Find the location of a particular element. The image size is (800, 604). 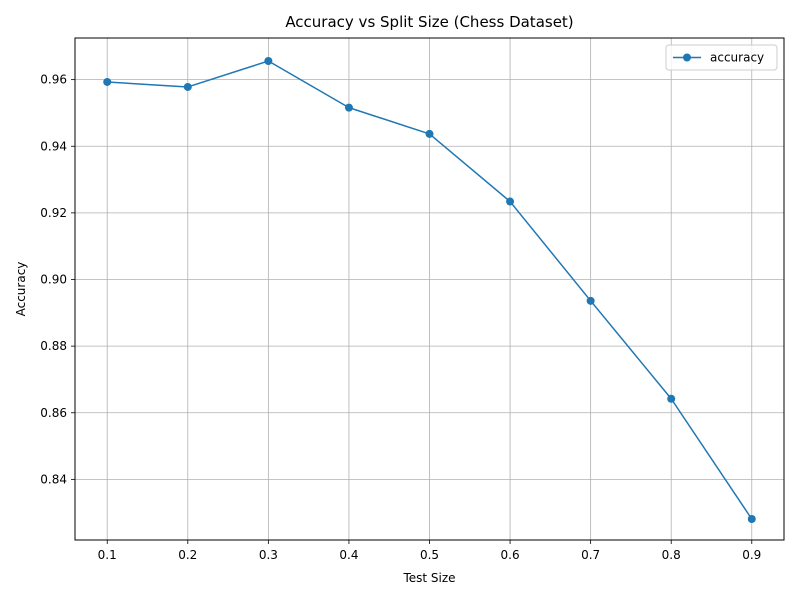

y-tick-label: 0.84 is located at coordinates (53, 479).